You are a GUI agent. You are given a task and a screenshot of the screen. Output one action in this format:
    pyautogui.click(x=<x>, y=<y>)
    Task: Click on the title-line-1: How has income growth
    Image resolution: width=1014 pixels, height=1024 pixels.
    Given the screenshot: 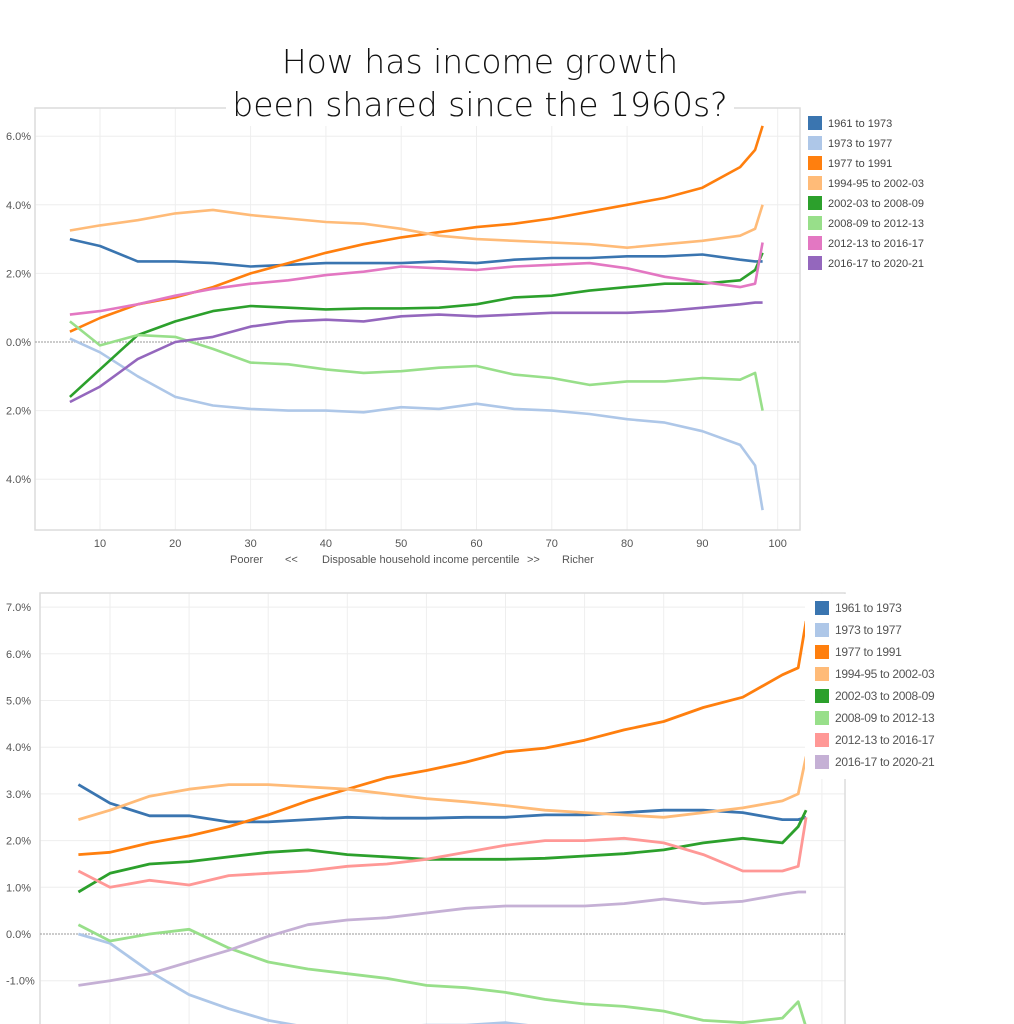 What is the action you would take?
    pyautogui.click(x=480, y=61)
    